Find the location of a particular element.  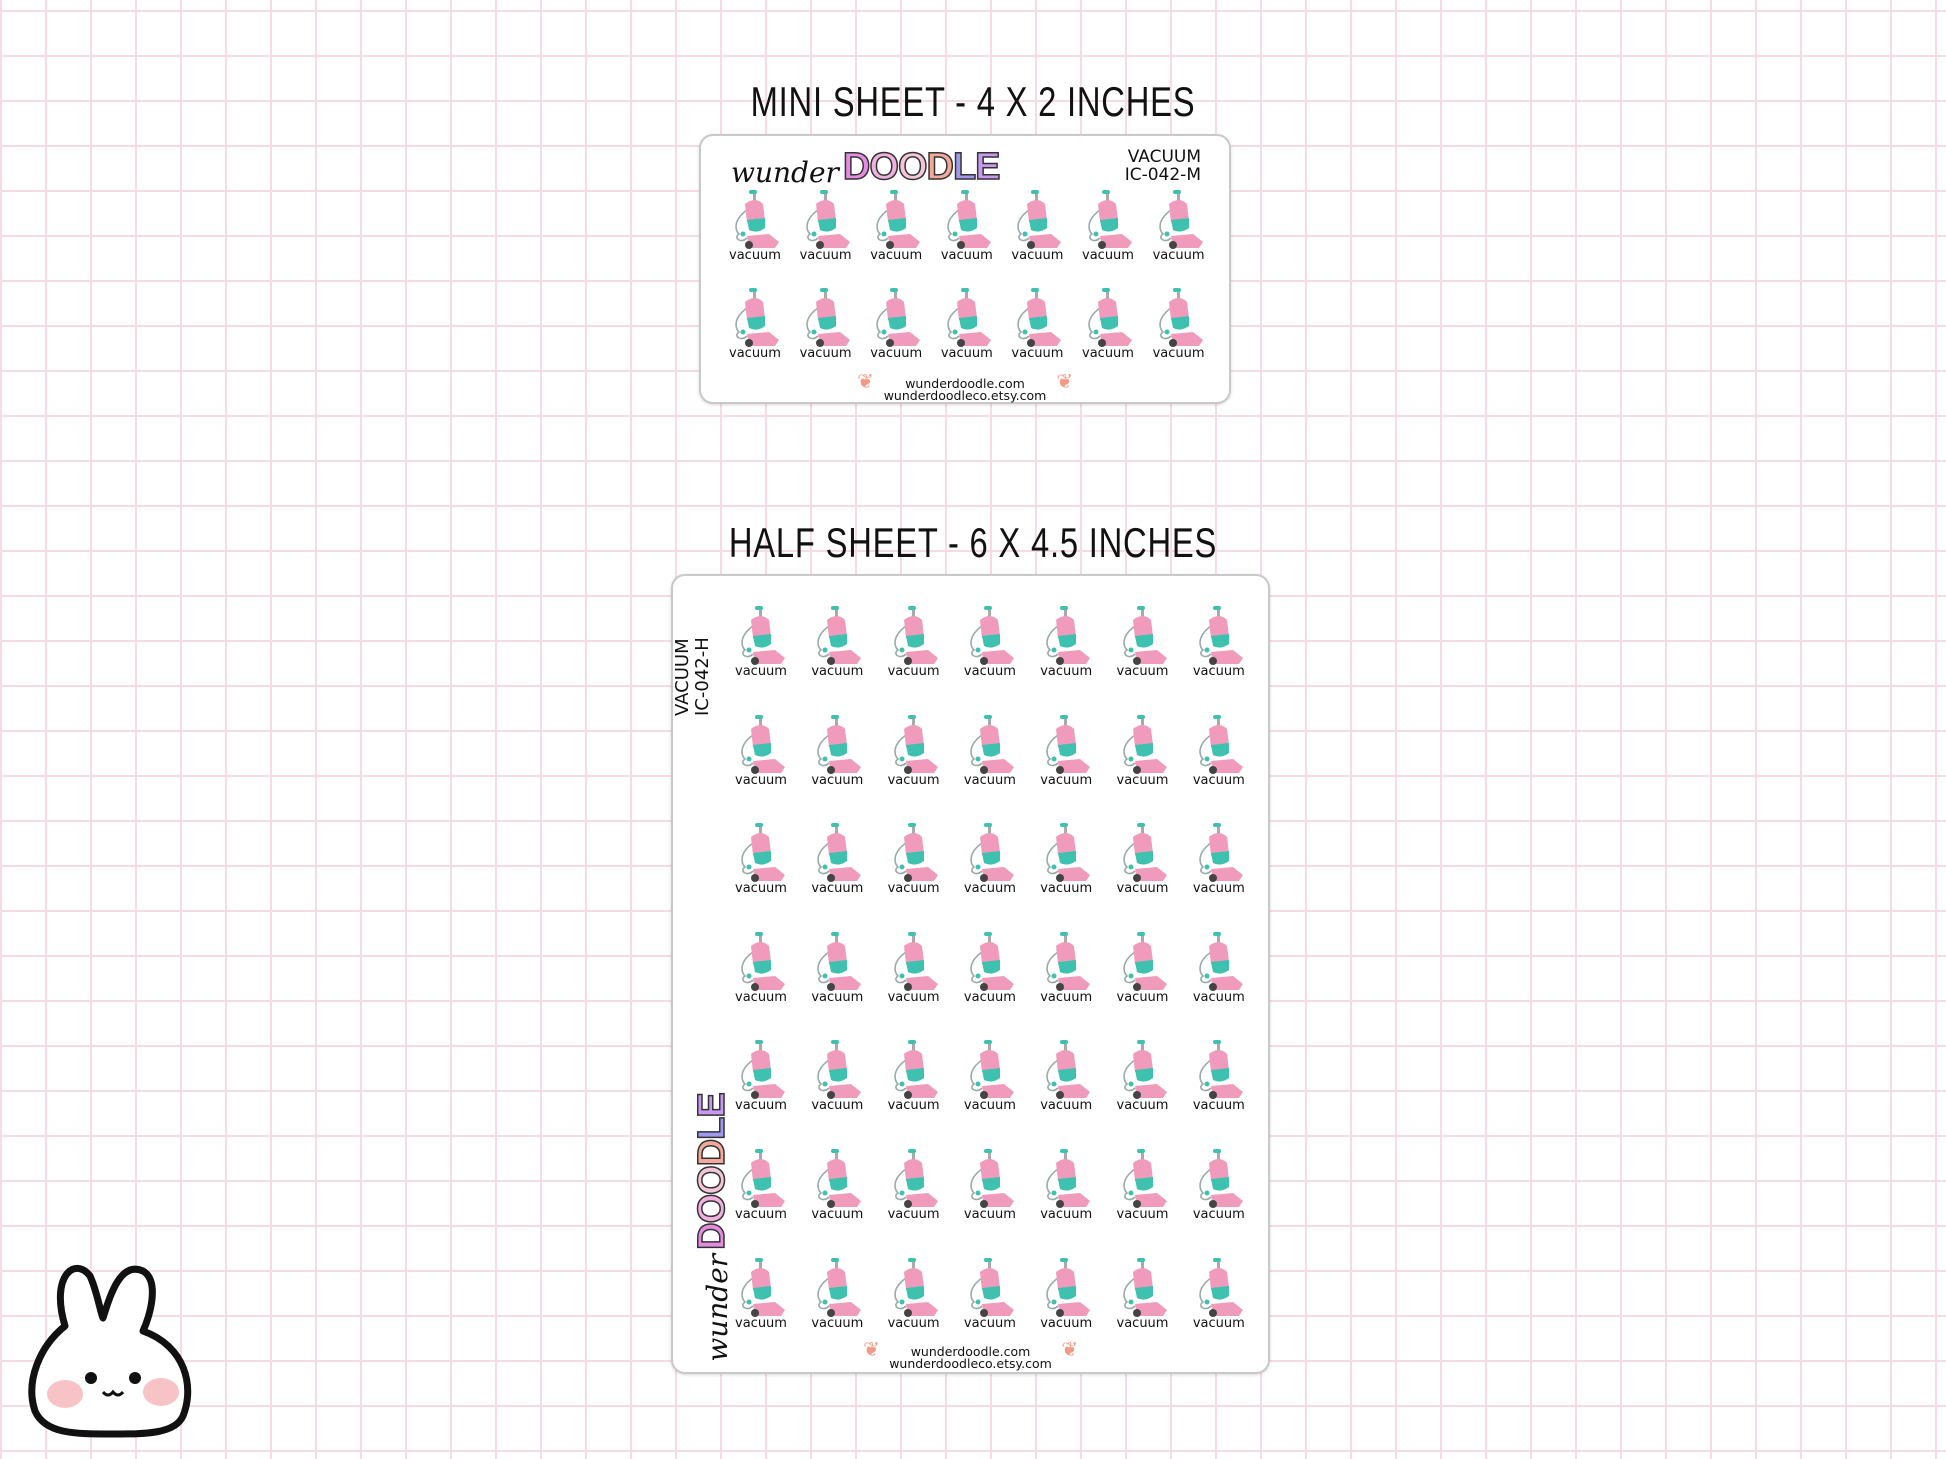

logo-doodle: DOODLE is located at coordinates (921, 167).